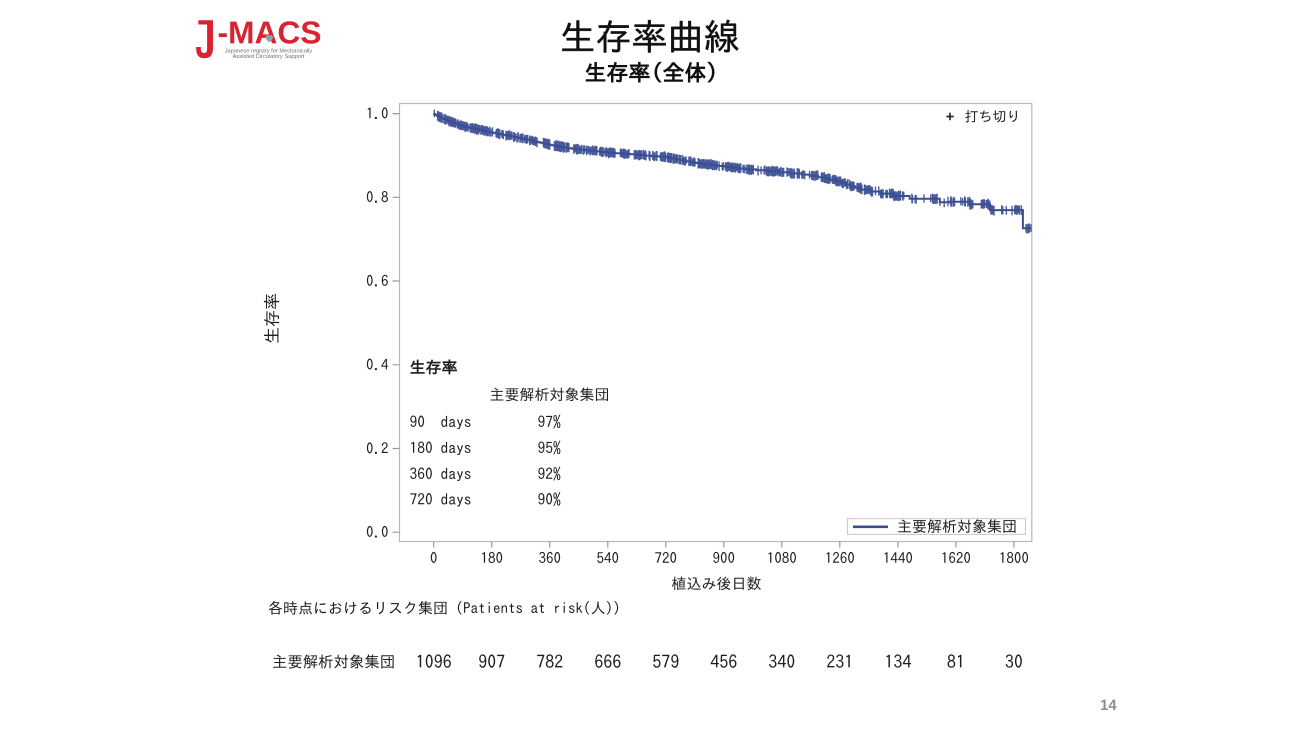 The height and width of the screenshot is (731, 1299). What do you see at coordinates (269, 51) in the screenshot?
I see `svg-text:Japanese registry for Mechanic: Japanese registry for Mechanically` at bounding box center [269, 51].